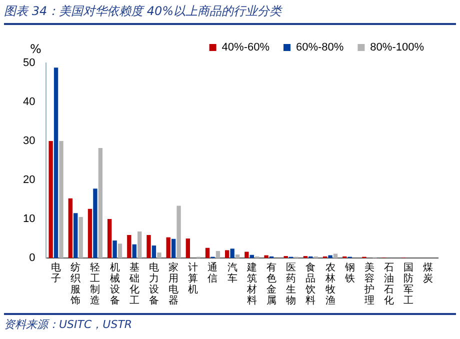  I want to click on y-tick-label: 30, so click(29, 141).